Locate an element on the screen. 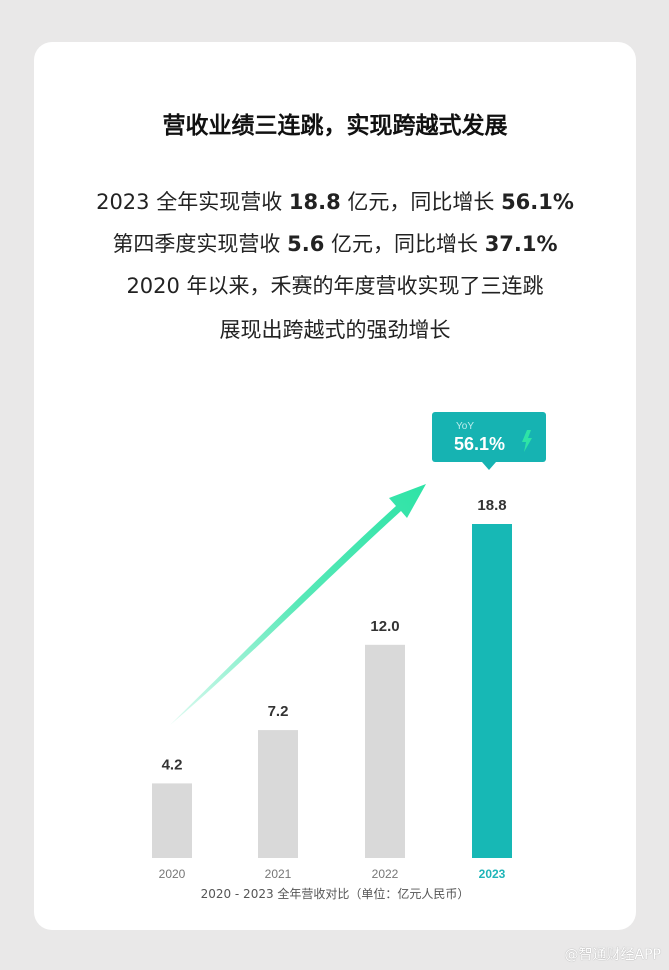  annual-prefix: 2023 全年实现营收 is located at coordinates (192, 202).